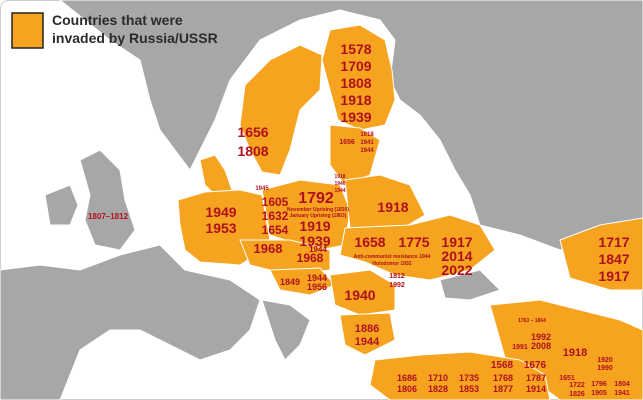 This screenshot has height=400, width=643. Describe the element at coordinates (281, 110) in the screenshot. I see `sweden` at that location.